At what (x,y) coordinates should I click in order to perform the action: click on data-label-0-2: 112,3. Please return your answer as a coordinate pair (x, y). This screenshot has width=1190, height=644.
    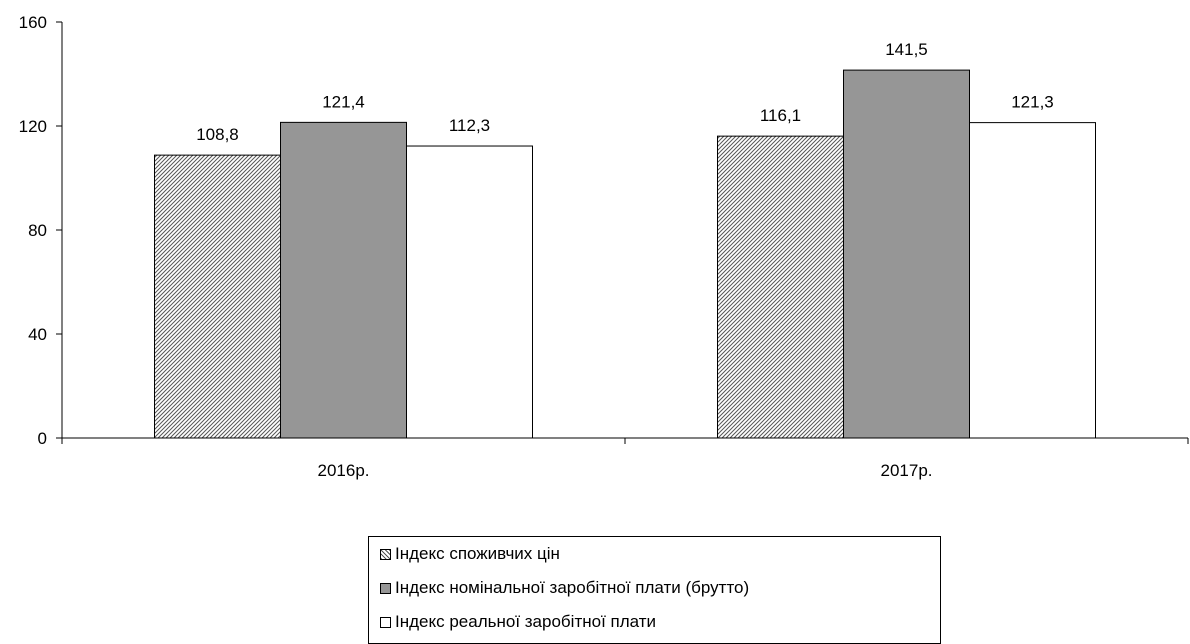
    Looking at the image, I should click on (469, 125).